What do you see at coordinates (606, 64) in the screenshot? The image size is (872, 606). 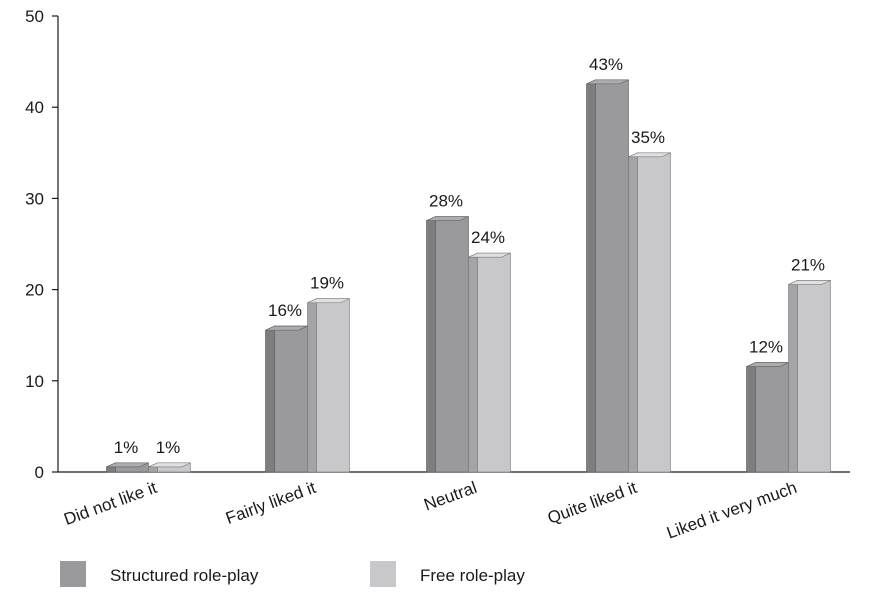 I see `data-label: 43%` at bounding box center [606, 64].